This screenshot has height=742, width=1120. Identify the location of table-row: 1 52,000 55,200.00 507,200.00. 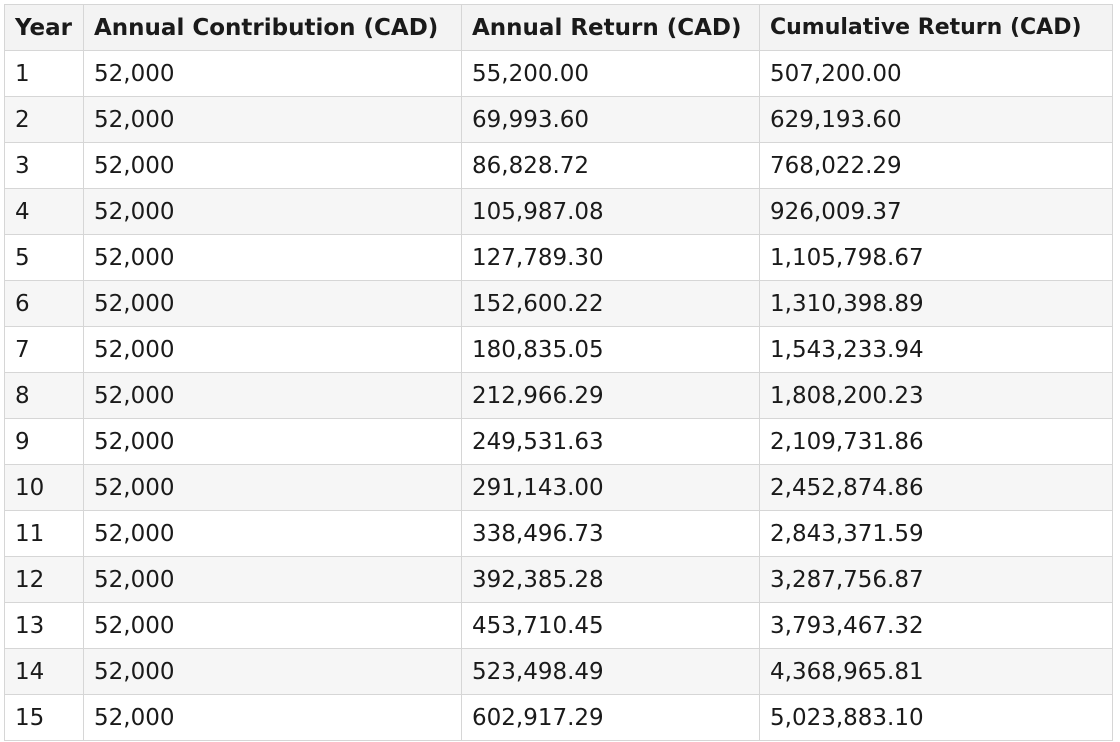
(558, 73).